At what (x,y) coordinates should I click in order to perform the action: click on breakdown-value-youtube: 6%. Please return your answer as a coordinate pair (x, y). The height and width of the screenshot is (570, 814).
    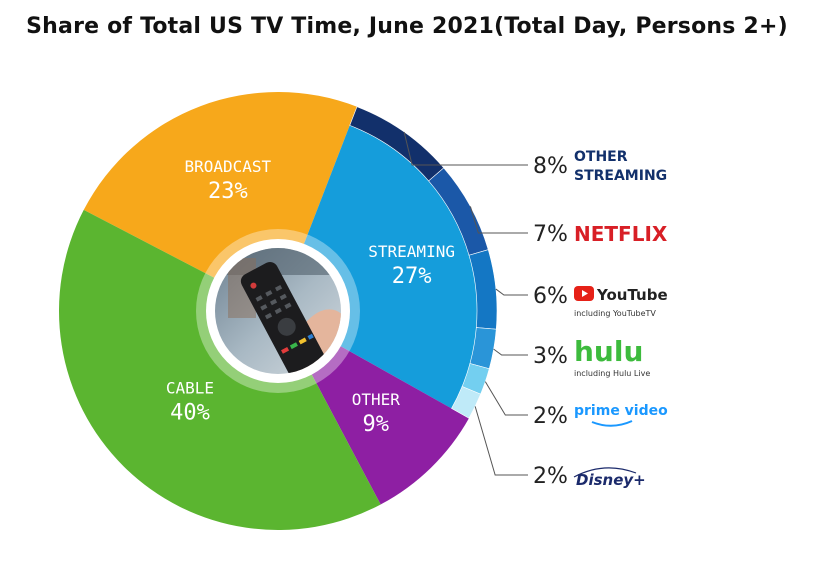
    Looking at the image, I should click on (550, 296).